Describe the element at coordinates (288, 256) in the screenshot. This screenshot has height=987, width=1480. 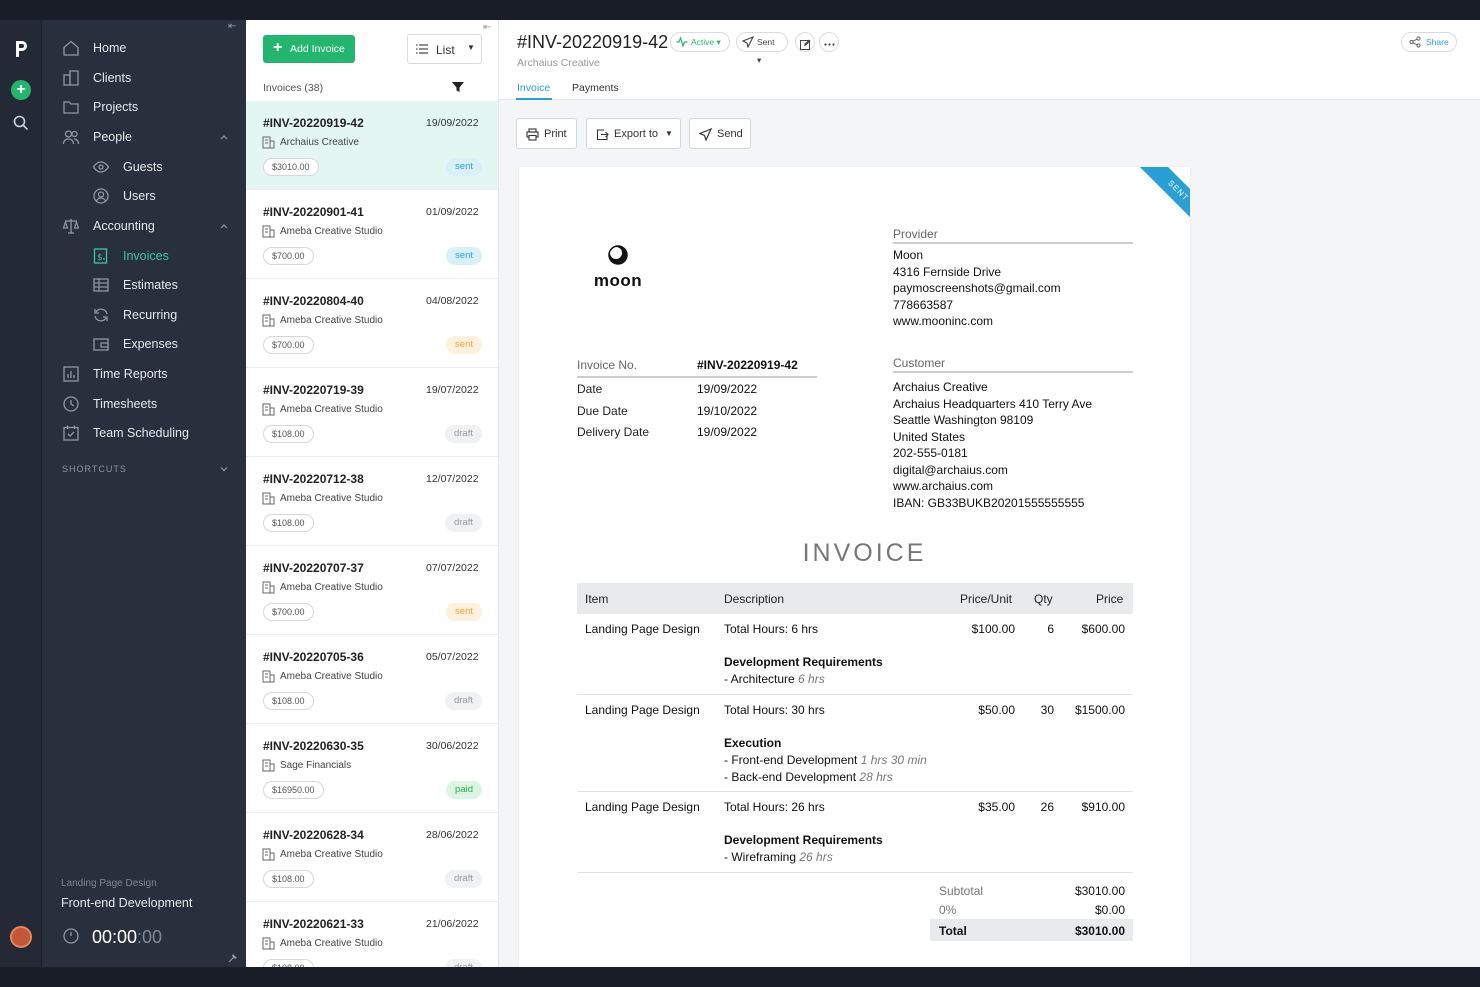
I see `invoice-amount: $700.00` at that location.